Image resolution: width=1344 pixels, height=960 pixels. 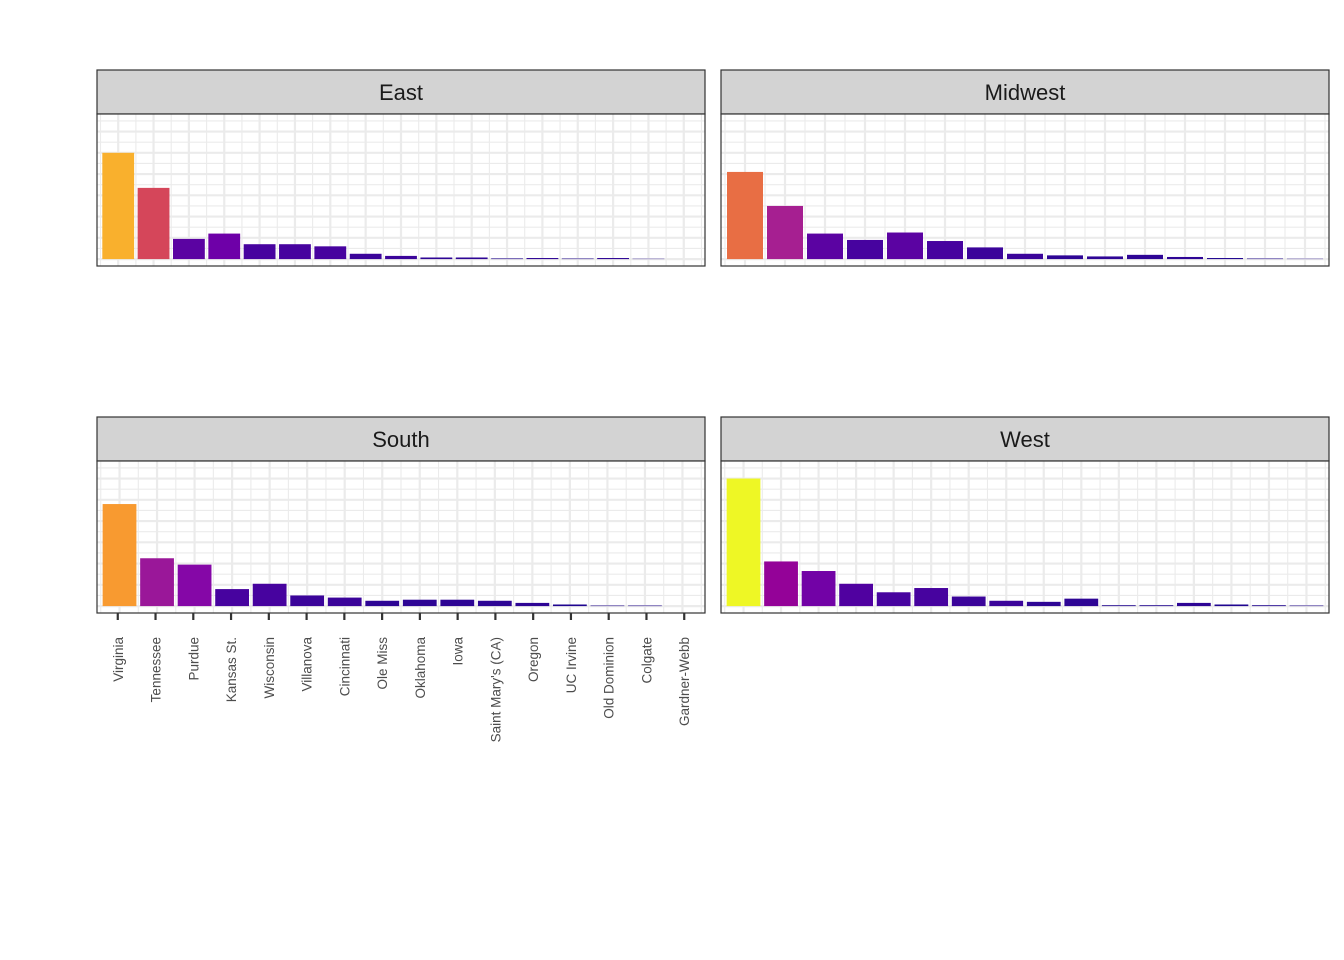 I want to click on facet-strip-label: Midwest, so click(x=1025, y=92).